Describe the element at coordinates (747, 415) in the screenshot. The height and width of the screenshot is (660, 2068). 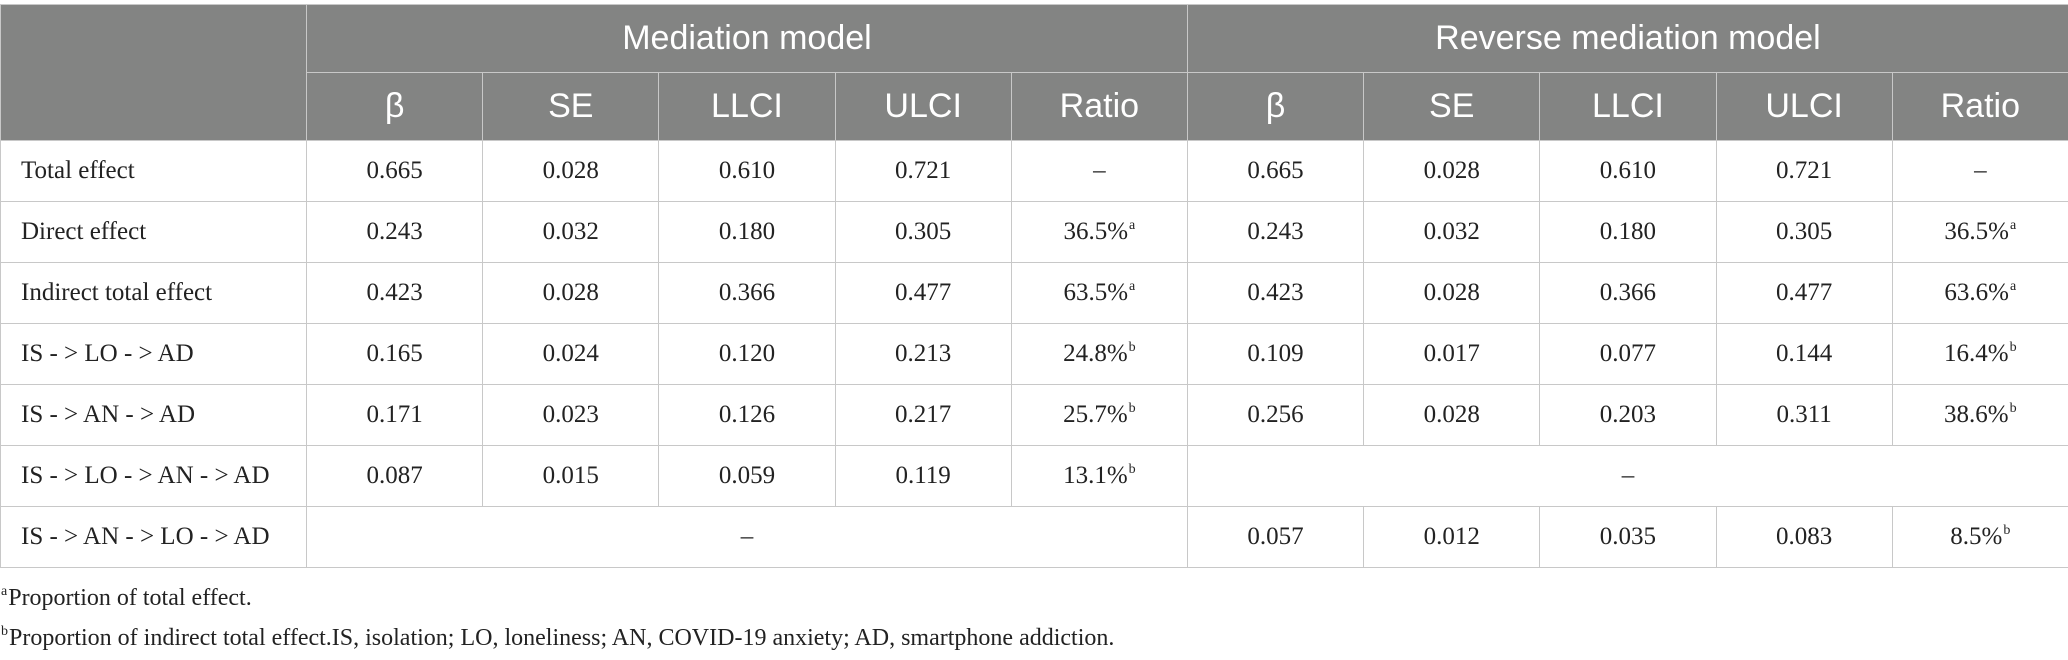
I see `cell-llci: 0.126` at that location.